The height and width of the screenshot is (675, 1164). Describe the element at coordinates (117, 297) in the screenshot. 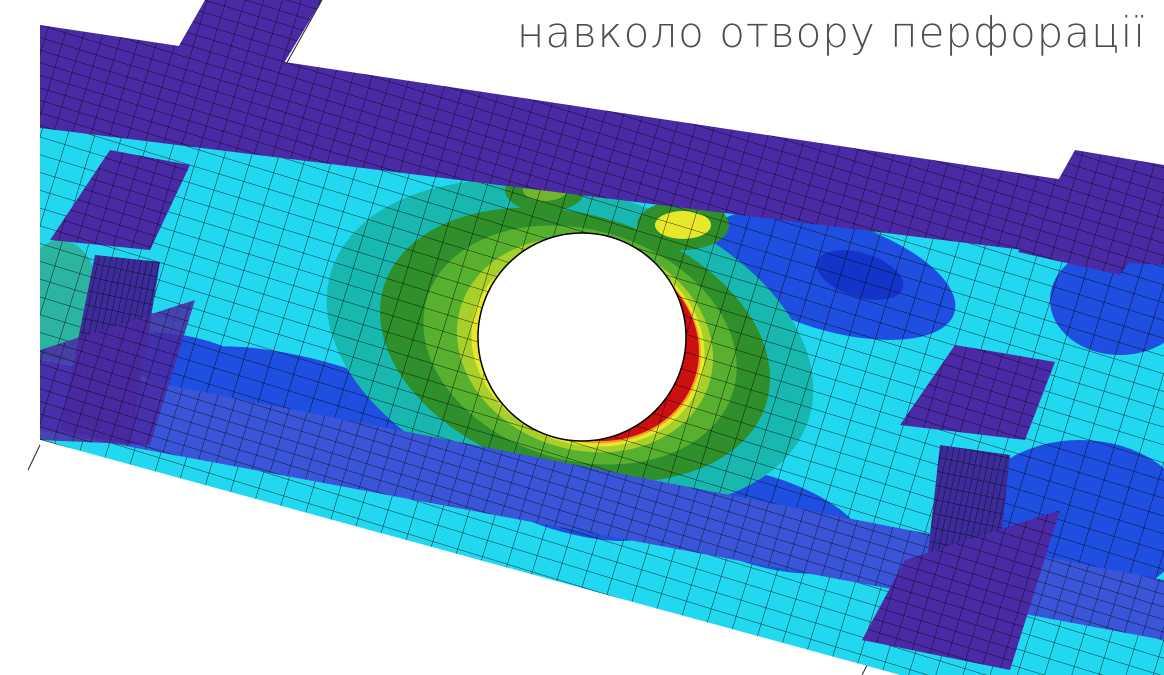

I see `stiffener-left` at that location.